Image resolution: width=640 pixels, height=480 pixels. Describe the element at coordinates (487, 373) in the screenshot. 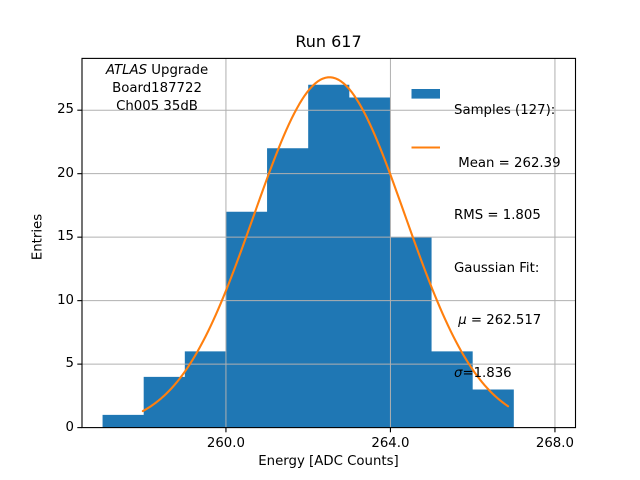

I see `sigma-value: =1.836` at that location.